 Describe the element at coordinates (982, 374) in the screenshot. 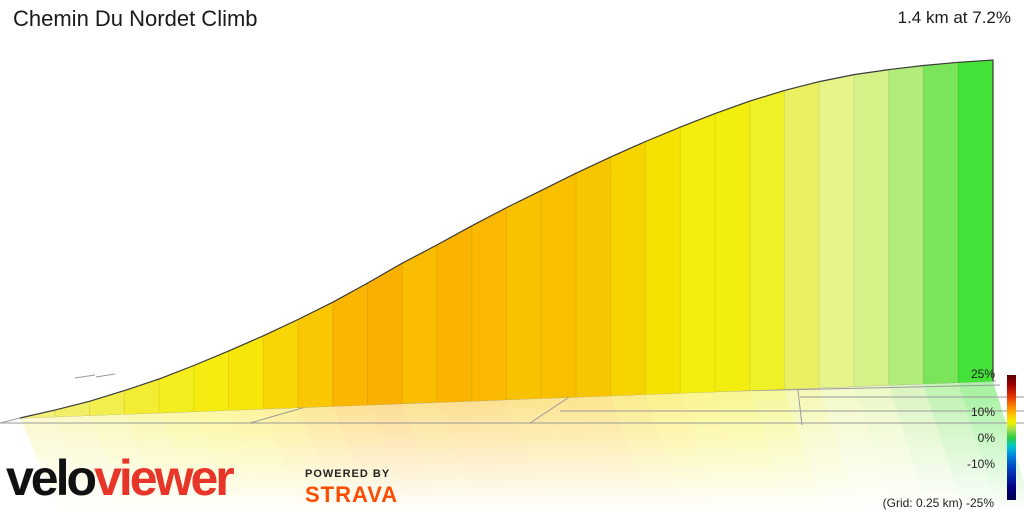

I see `scale-label-25: 25%` at that location.